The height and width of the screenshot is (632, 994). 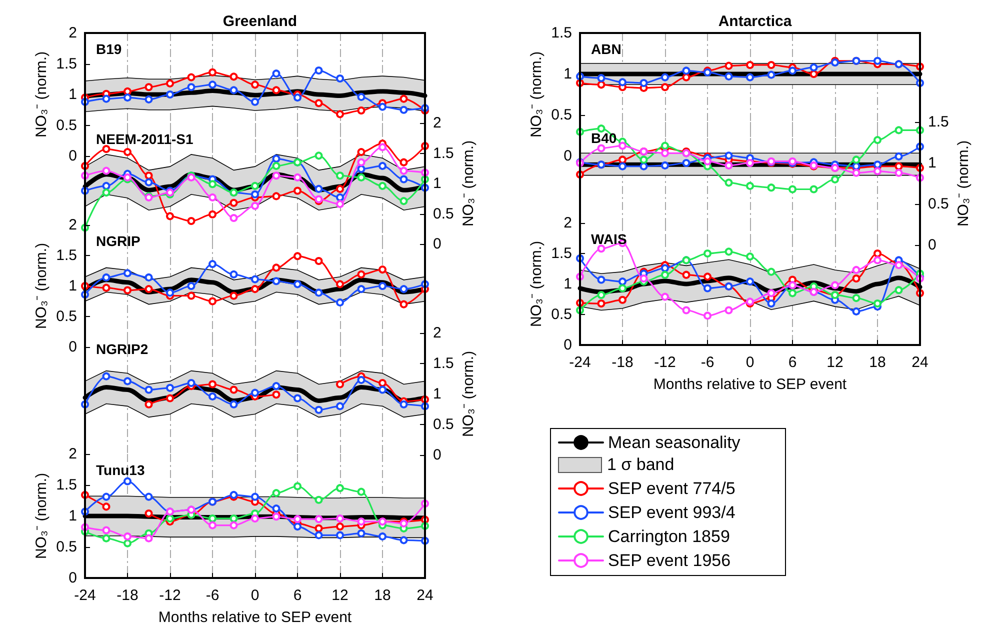 I want to click on legend-label: SEP event 993/4, so click(x=672, y=512).